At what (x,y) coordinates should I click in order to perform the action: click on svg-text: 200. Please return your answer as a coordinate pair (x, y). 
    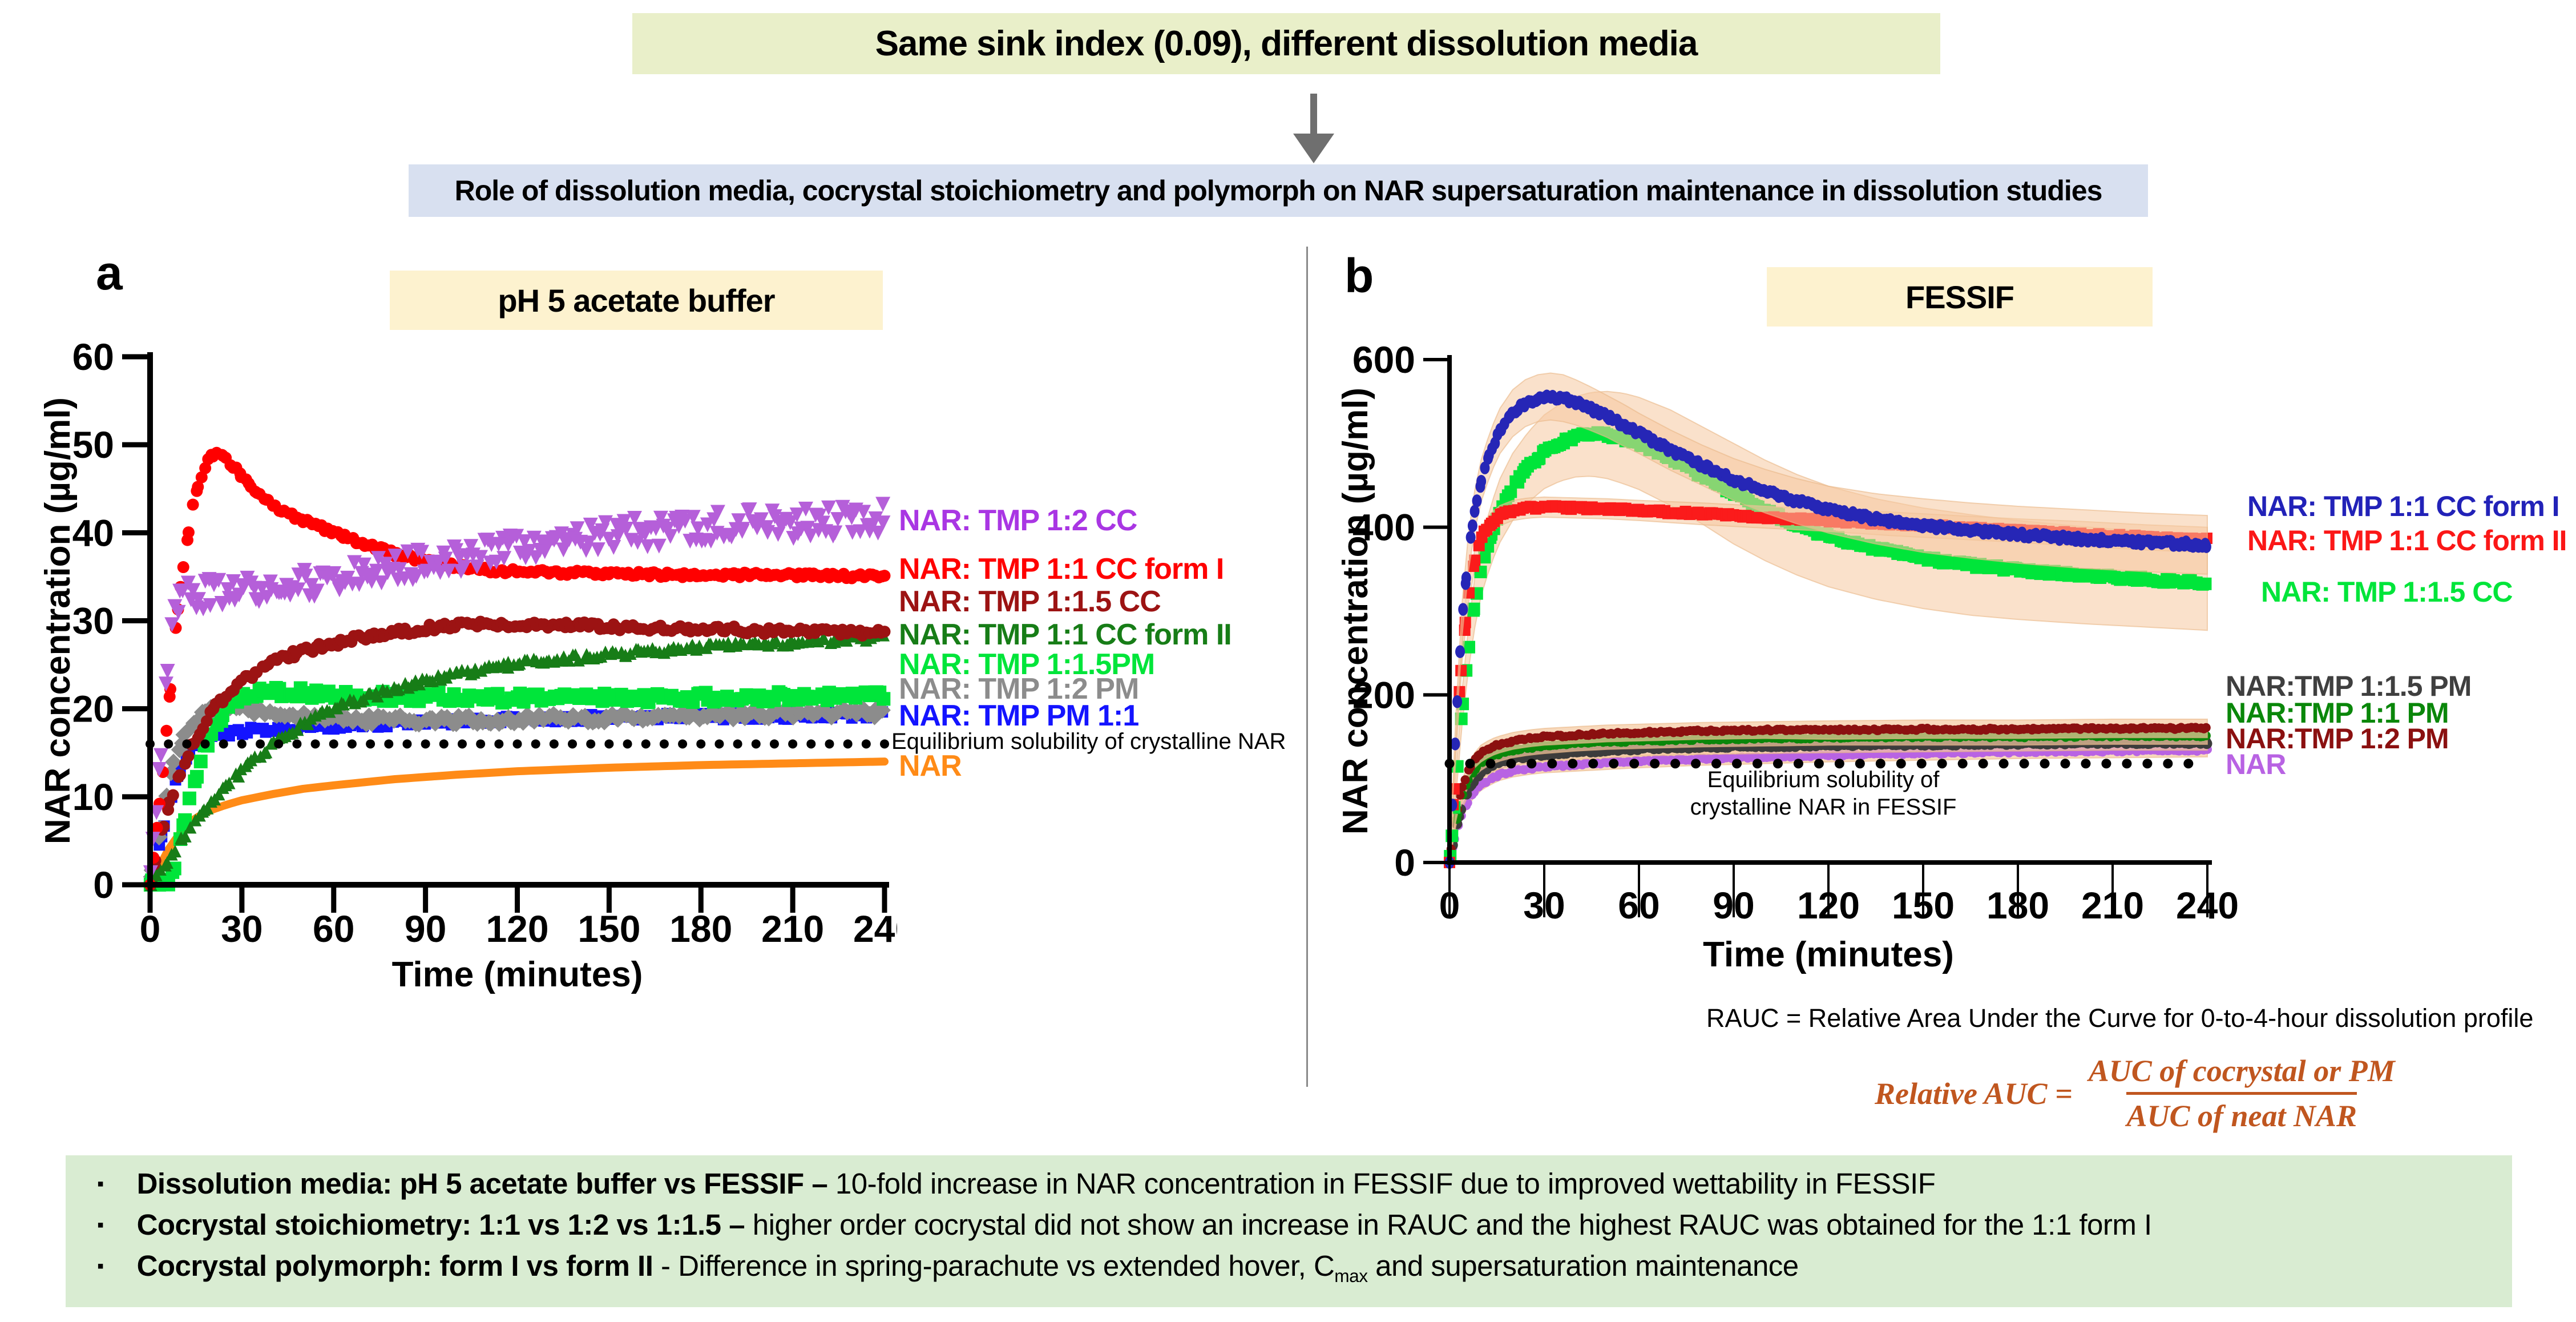
    Looking at the image, I should click on (1383, 695).